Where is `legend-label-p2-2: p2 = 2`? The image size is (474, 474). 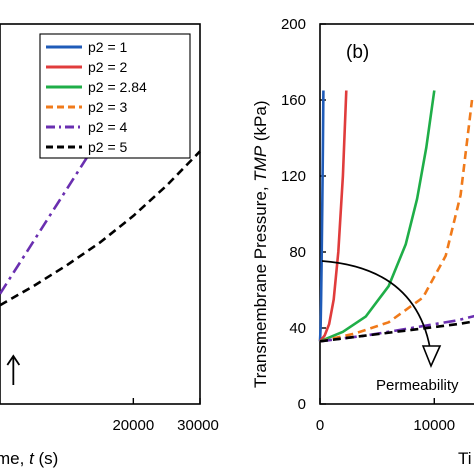 legend-label-p2-2: p2 = 2 is located at coordinates (108, 67).